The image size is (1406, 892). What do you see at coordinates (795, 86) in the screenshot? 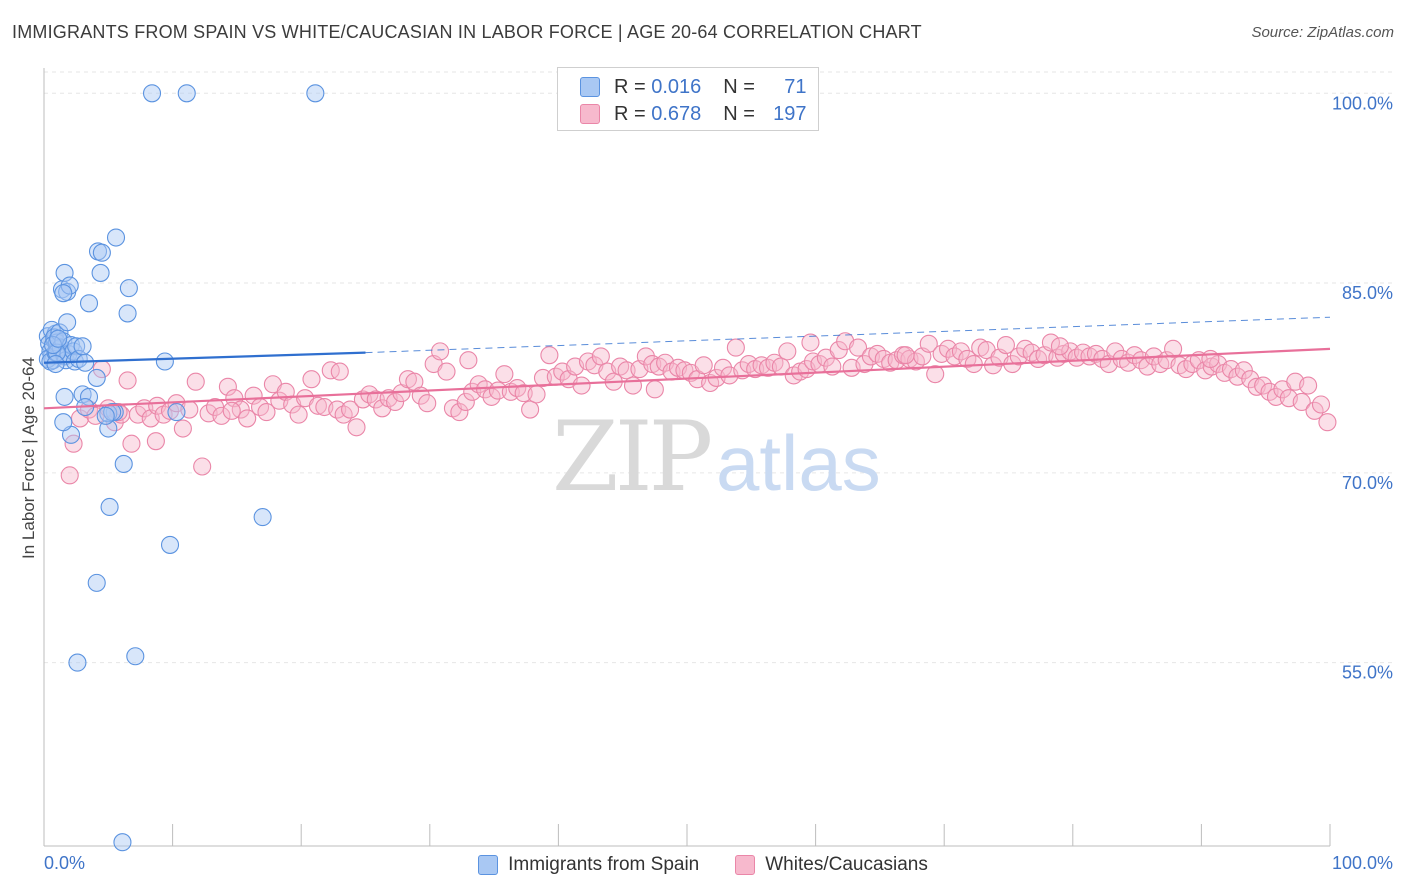
I see `legend-n-value: 71` at bounding box center [795, 86].